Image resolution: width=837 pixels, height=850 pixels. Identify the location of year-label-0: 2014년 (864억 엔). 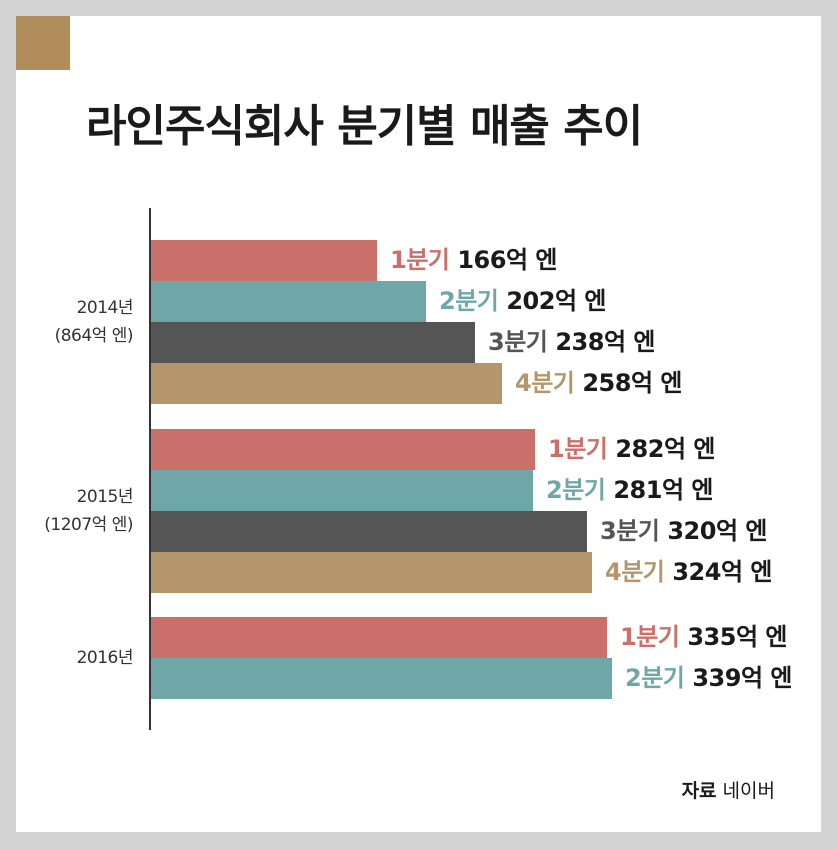
(67, 322).